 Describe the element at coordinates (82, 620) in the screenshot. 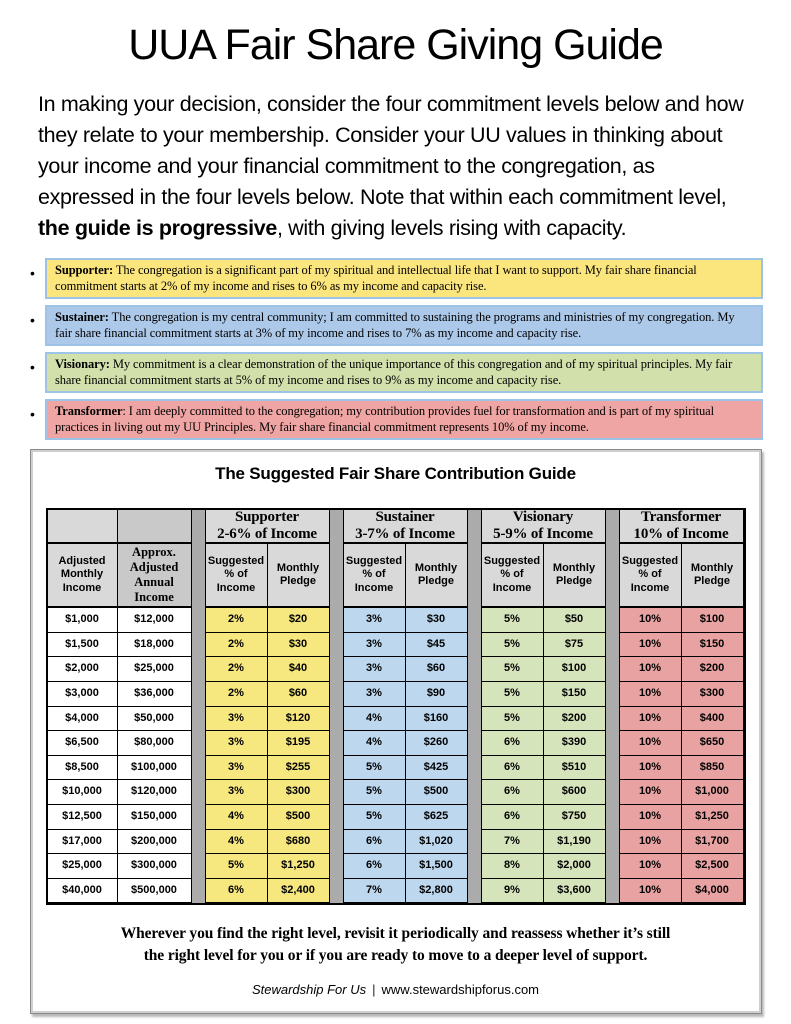

I see `income-cell-monthly: $1,000` at that location.